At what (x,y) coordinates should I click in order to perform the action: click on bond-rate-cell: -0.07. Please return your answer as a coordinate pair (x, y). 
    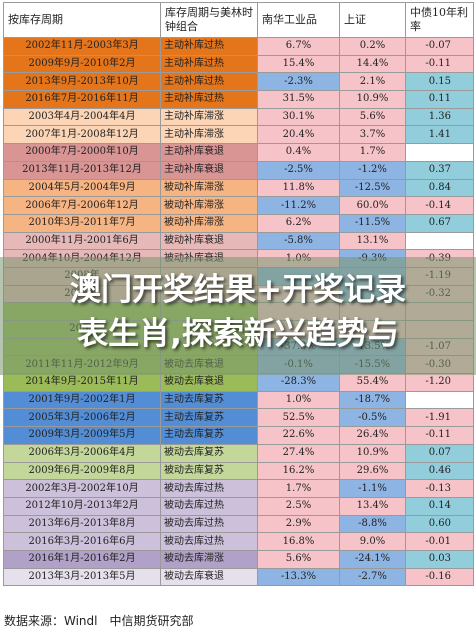
    Looking at the image, I should click on (439, 46).